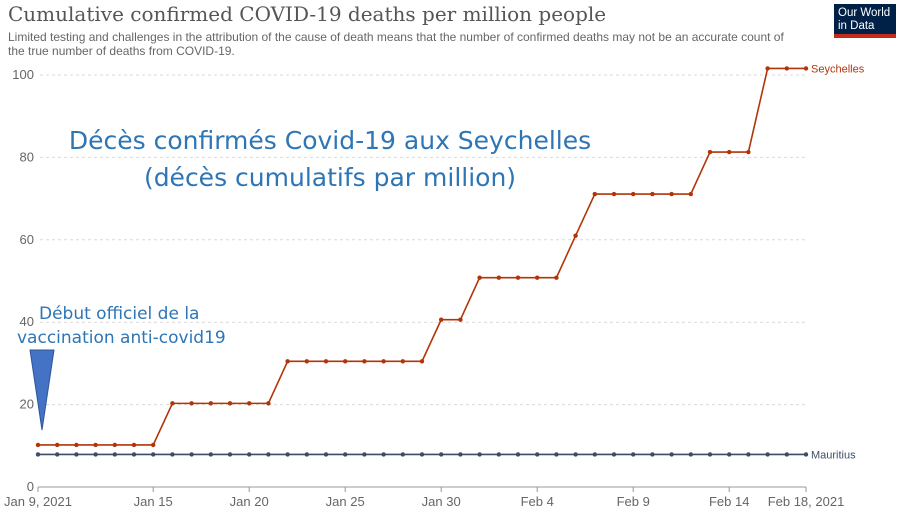 This screenshot has width=900, height=514. I want to click on x-tick-label: Jan 25, so click(345, 501).